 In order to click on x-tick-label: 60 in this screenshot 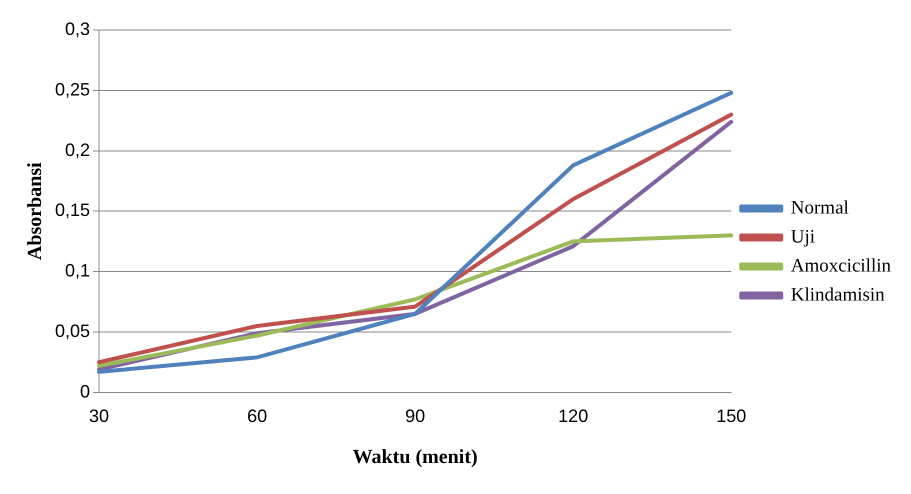, I will do `click(257, 416)`.